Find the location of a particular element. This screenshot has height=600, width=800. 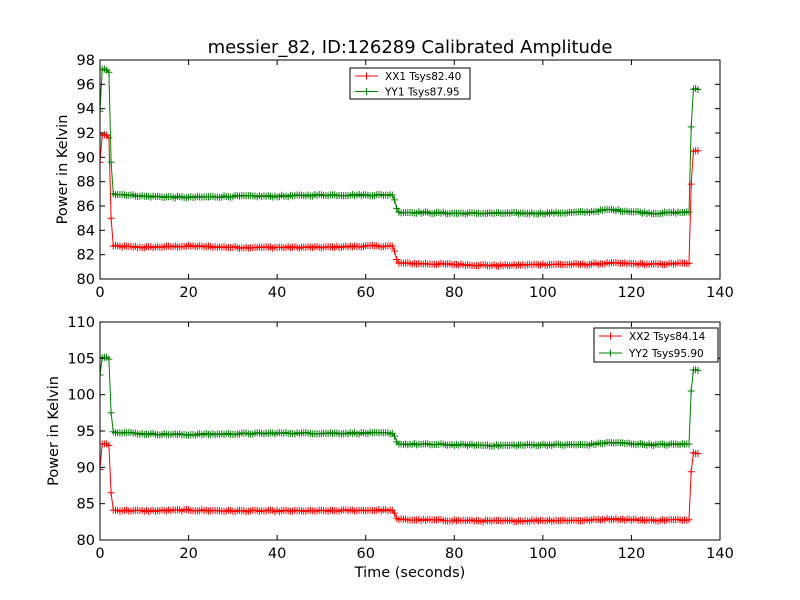

series-xx2 is located at coordinates (401, 483).